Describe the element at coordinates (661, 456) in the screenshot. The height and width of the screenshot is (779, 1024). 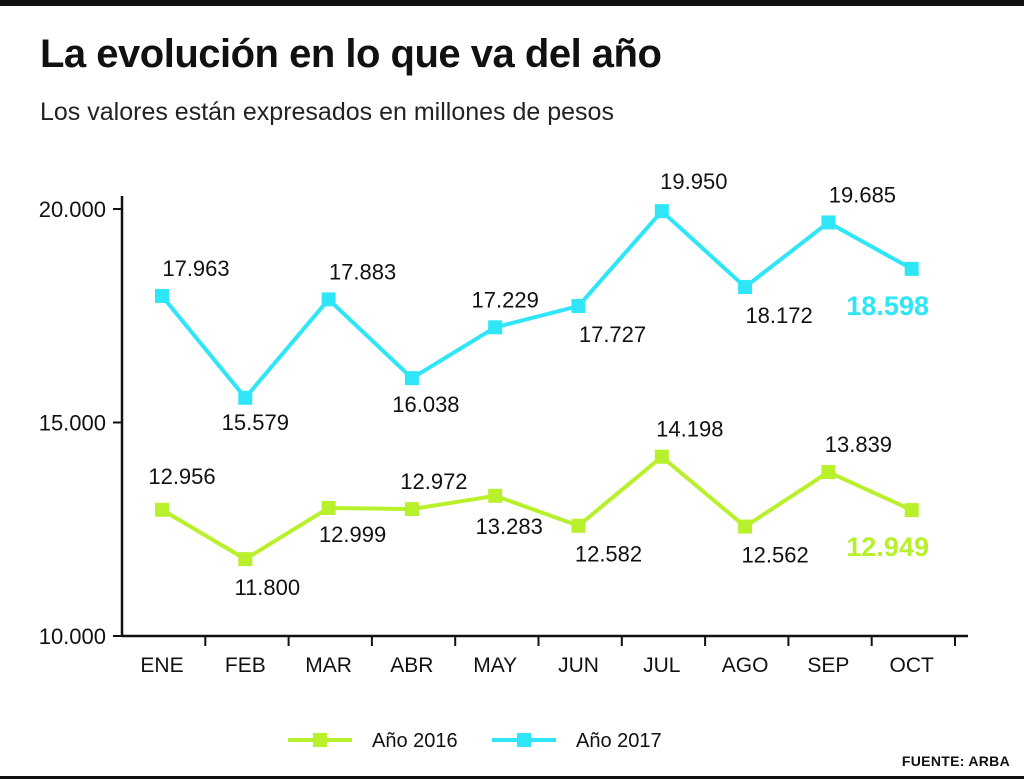
I see `series-a-o-2016-marker-jul` at that location.